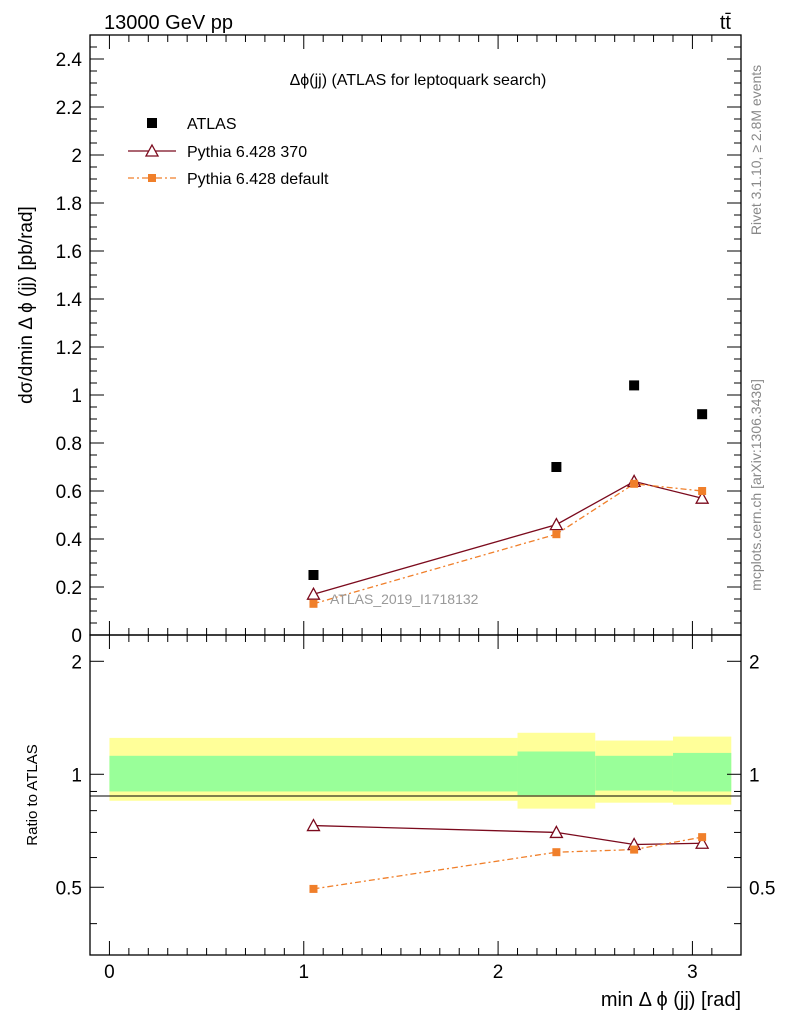 The width and height of the screenshot is (786, 1024). What do you see at coordinates (109, 972) in the screenshot?
I see `x-tick-label: 0` at bounding box center [109, 972].